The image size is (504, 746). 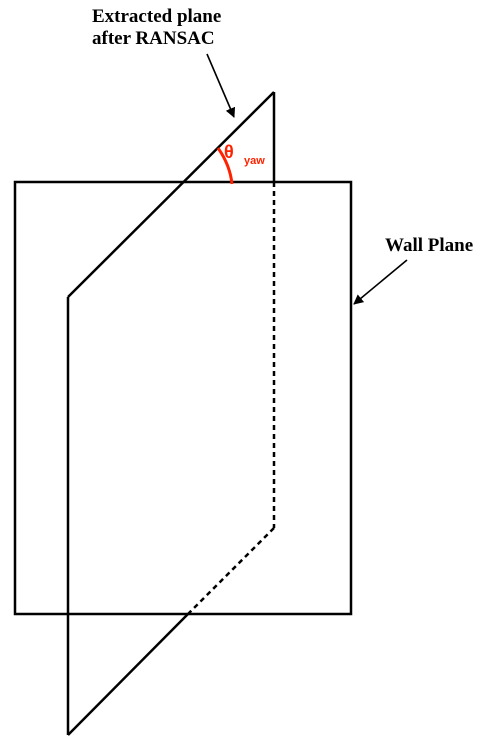 What do you see at coordinates (171, 194) in the screenshot?
I see `extracted-plane-top-edge` at bounding box center [171, 194].